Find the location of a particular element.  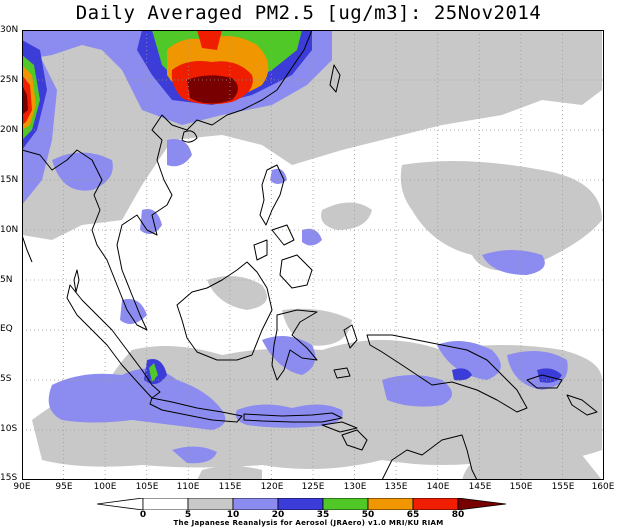

lat-label: 10N is located at coordinates (9, 230).